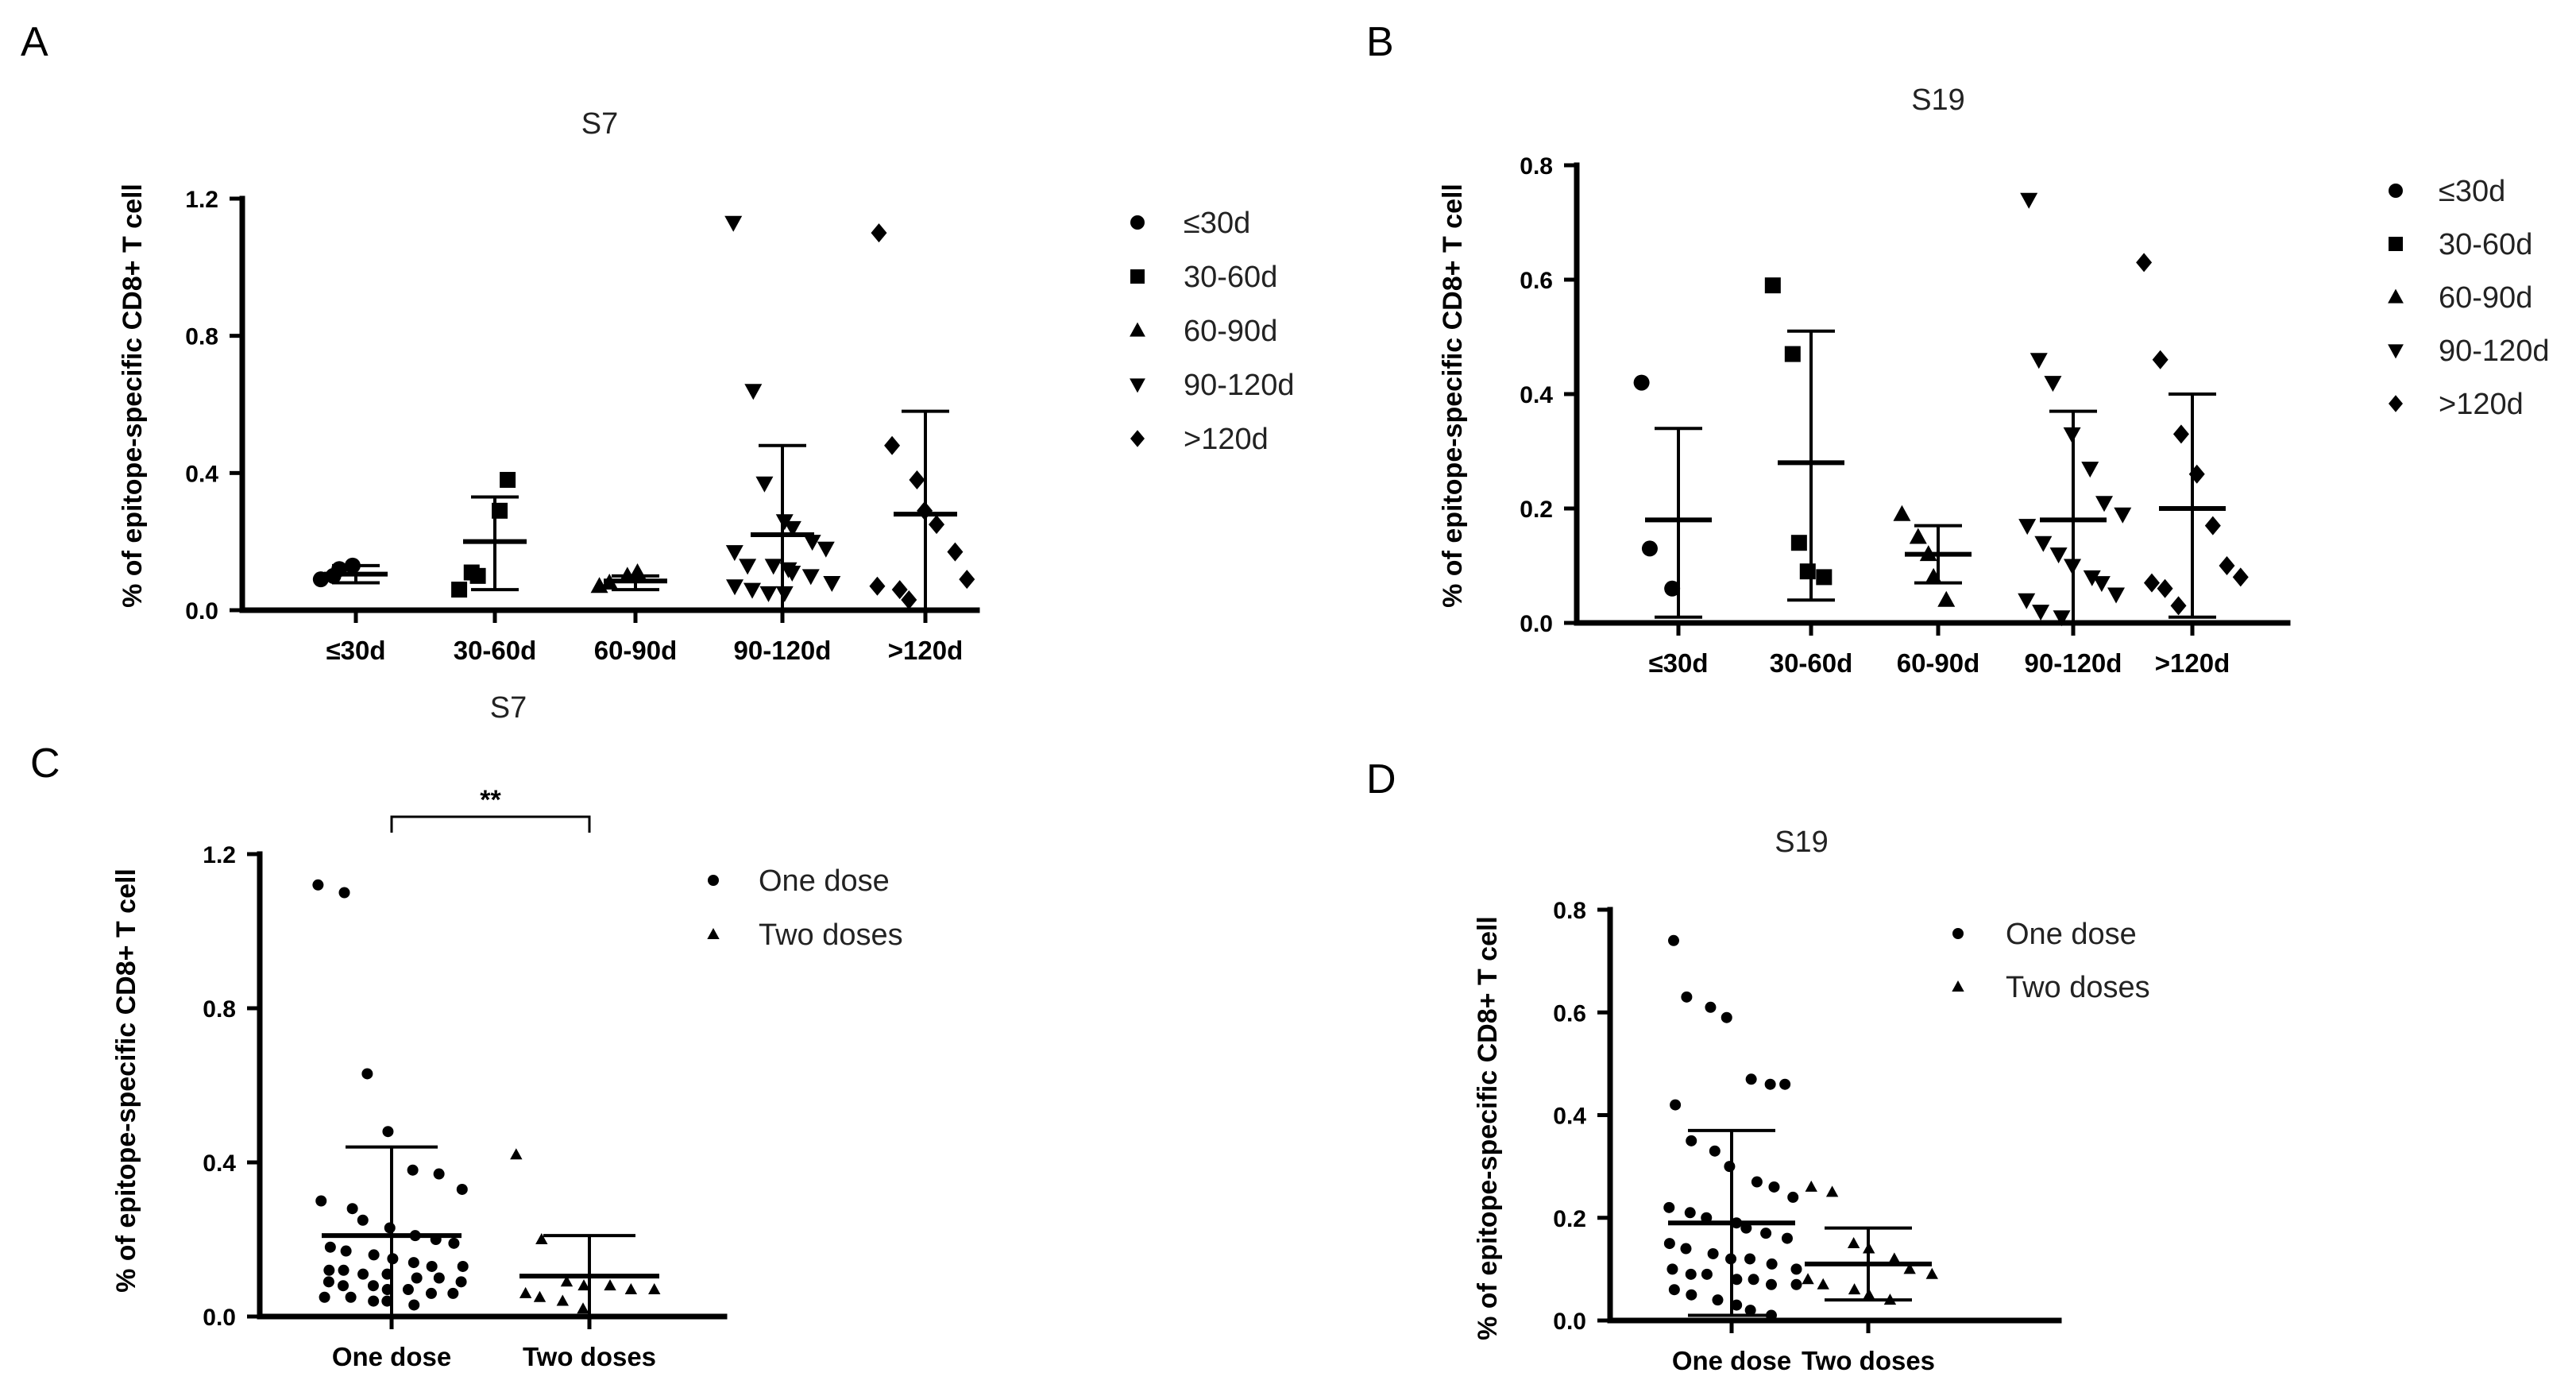 Image resolution: width=2576 pixels, height=1392 pixels. What do you see at coordinates (201, 474) in the screenshot?
I see `y-tick-label: 0.4` at bounding box center [201, 474].